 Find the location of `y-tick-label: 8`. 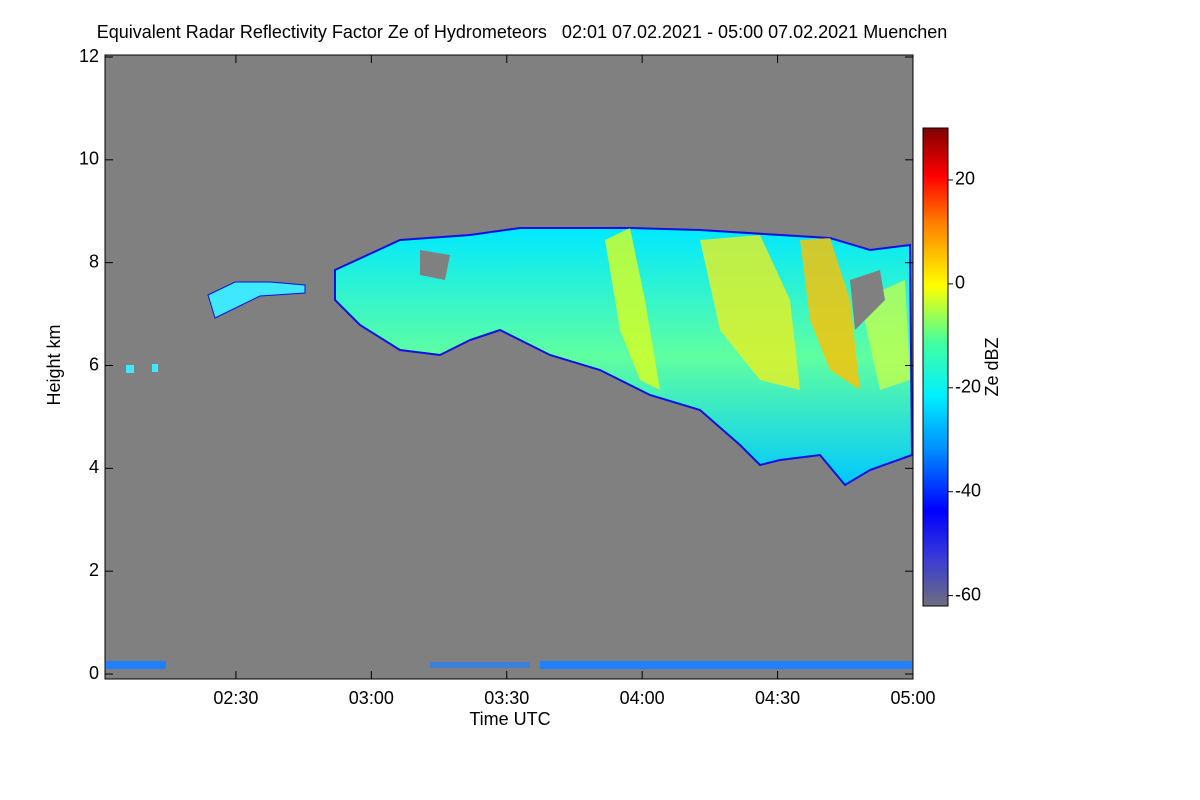

y-tick-label: 8 is located at coordinates (94, 261).